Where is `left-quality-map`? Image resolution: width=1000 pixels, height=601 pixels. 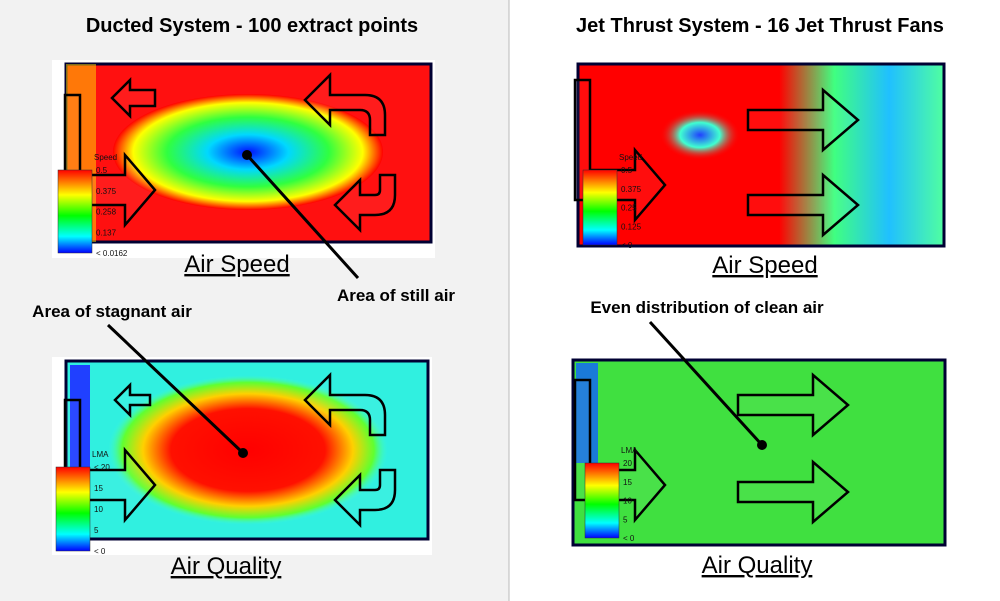 left-quality-map is located at coordinates (242, 456).